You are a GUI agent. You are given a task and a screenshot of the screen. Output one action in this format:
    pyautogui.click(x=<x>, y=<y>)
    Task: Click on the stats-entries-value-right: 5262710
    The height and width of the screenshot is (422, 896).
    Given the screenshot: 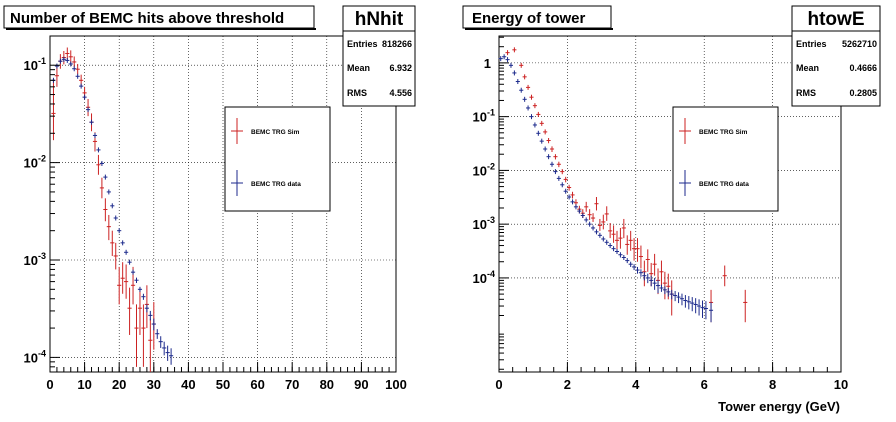 What is the action you would take?
    pyautogui.click(x=859, y=44)
    